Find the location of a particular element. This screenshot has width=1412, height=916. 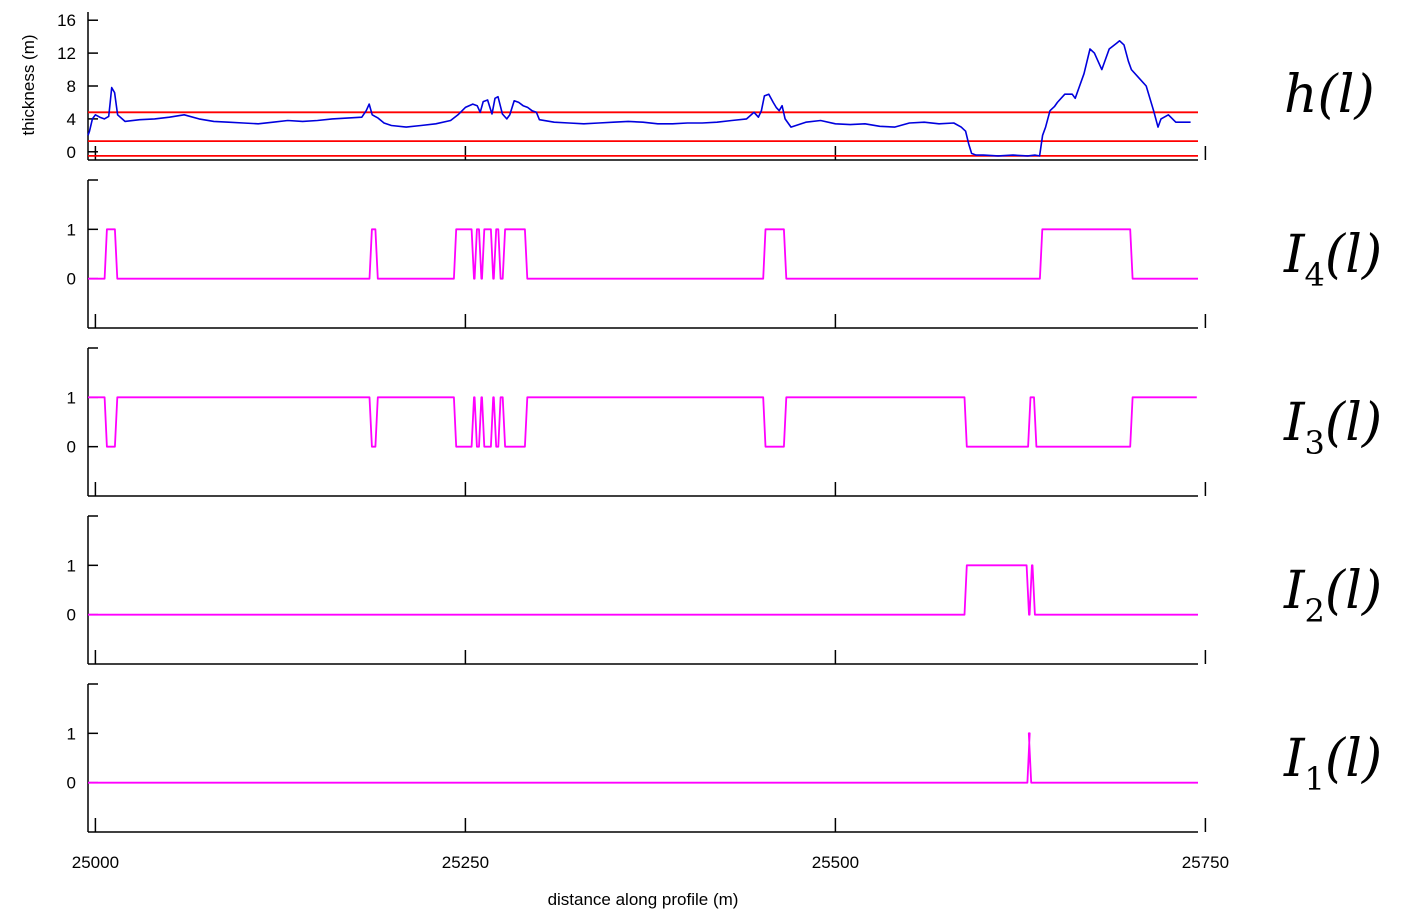

x-axis-title: distance along profile (m) is located at coordinates (643, 899).